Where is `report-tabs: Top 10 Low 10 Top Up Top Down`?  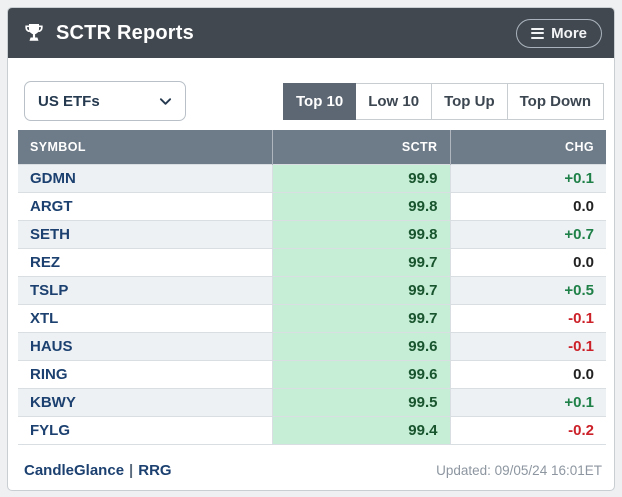
report-tabs: Top 10 Low 10 Top Up Top Down is located at coordinates (443, 101).